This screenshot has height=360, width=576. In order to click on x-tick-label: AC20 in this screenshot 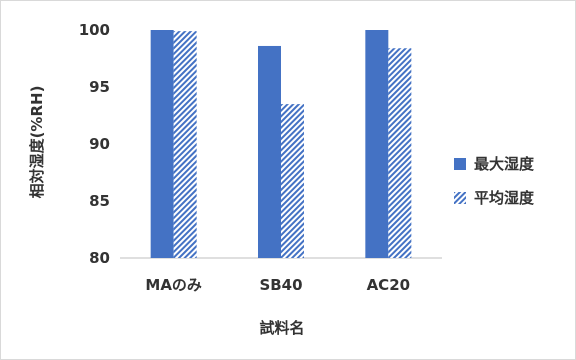, I will do `click(389, 285)`.